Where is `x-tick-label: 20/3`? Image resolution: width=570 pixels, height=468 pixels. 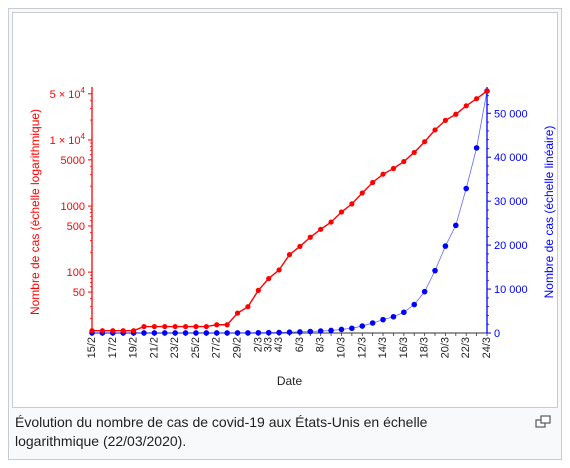
x-tick-label: 20/3 is located at coordinates (445, 347).